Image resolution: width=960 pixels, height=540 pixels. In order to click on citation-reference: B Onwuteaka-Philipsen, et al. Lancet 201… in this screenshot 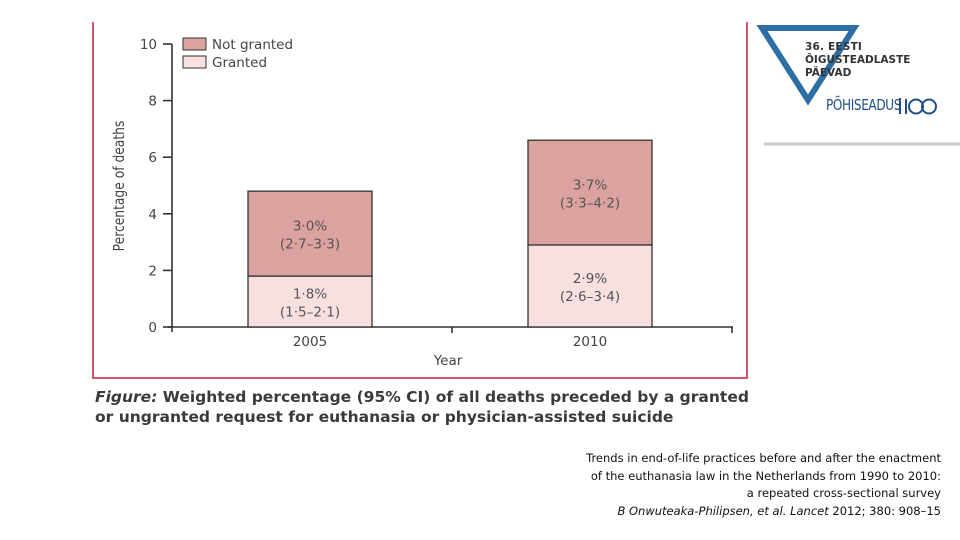, I will do `click(681, 512)`.